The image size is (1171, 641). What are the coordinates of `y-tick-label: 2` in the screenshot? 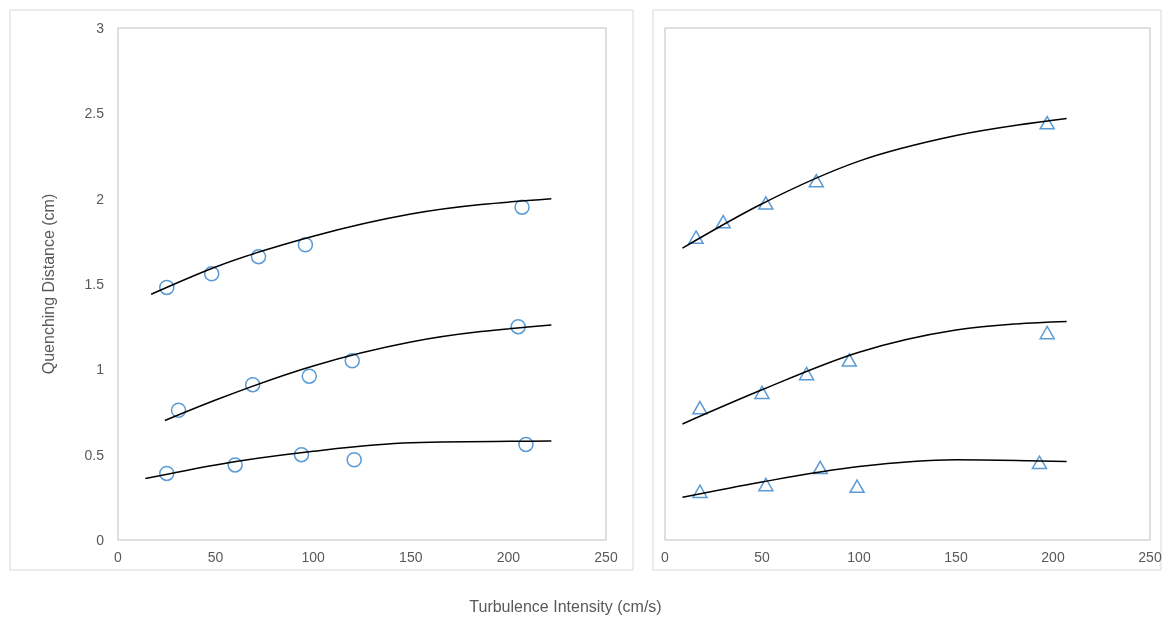 It's located at (100, 198).